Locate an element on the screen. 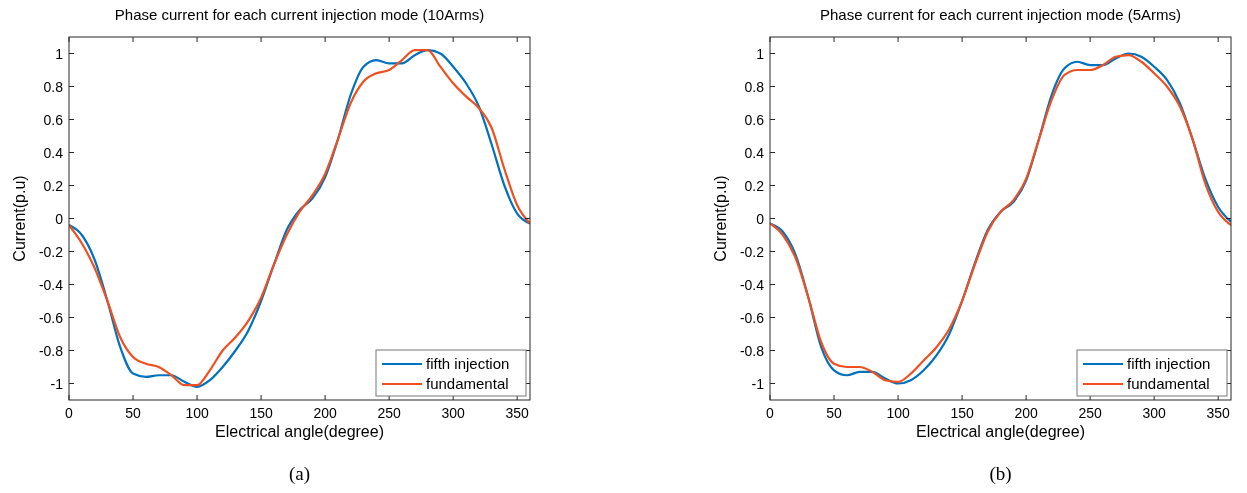 This screenshot has height=493, width=1247. chart-title: Phase current for each current injection mode (5Arms) is located at coordinates (1000, 14).